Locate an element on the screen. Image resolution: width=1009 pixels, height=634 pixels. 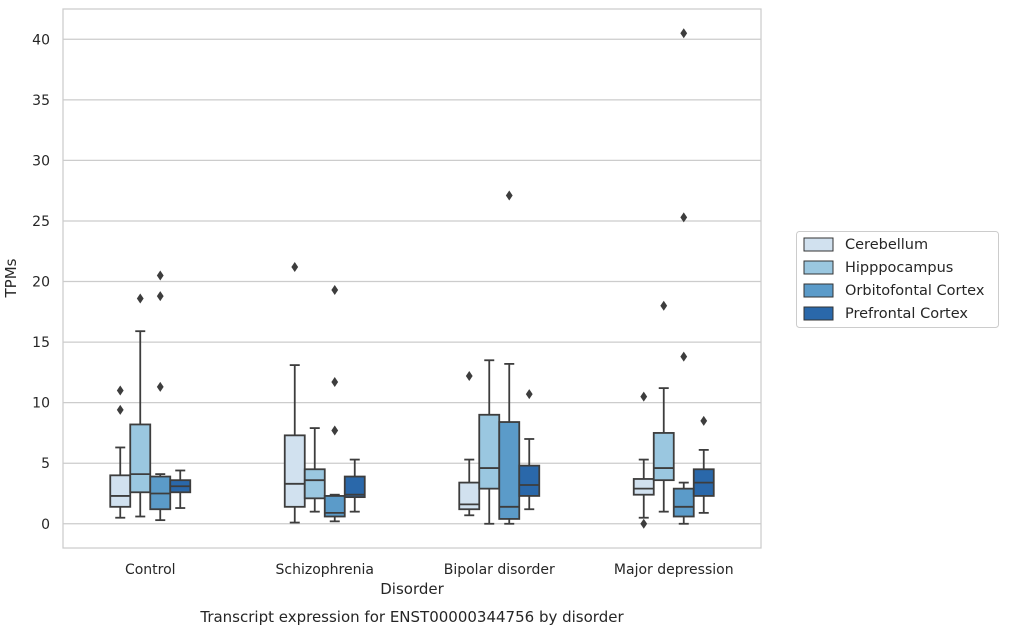
y-tick-label: 20 is located at coordinates (41, 283).